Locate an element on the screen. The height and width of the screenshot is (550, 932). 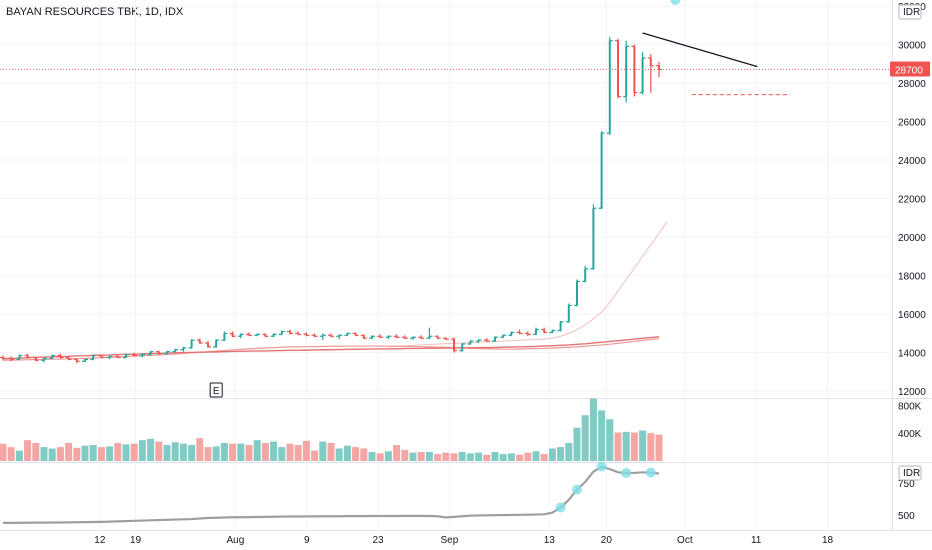
volume-pane is located at coordinates (331, 429).